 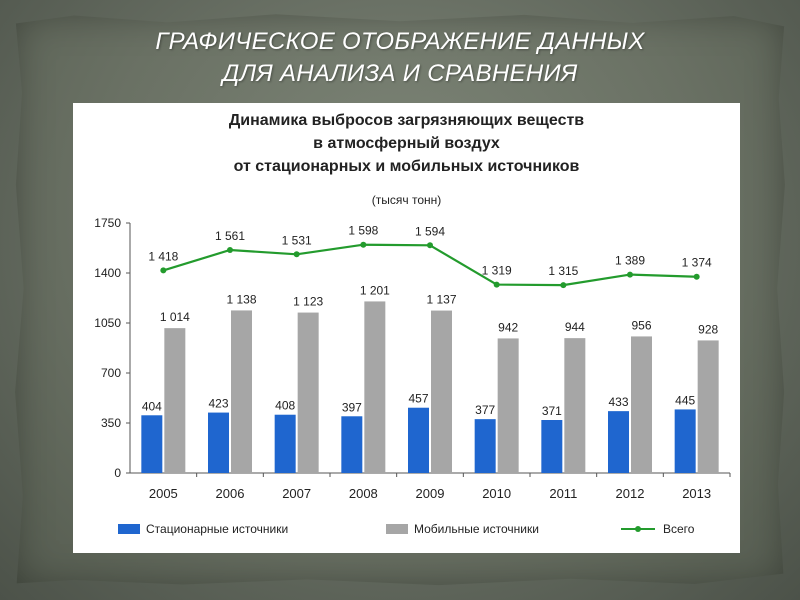 I want to click on x-tick-label: 2009, so click(x=430, y=493).